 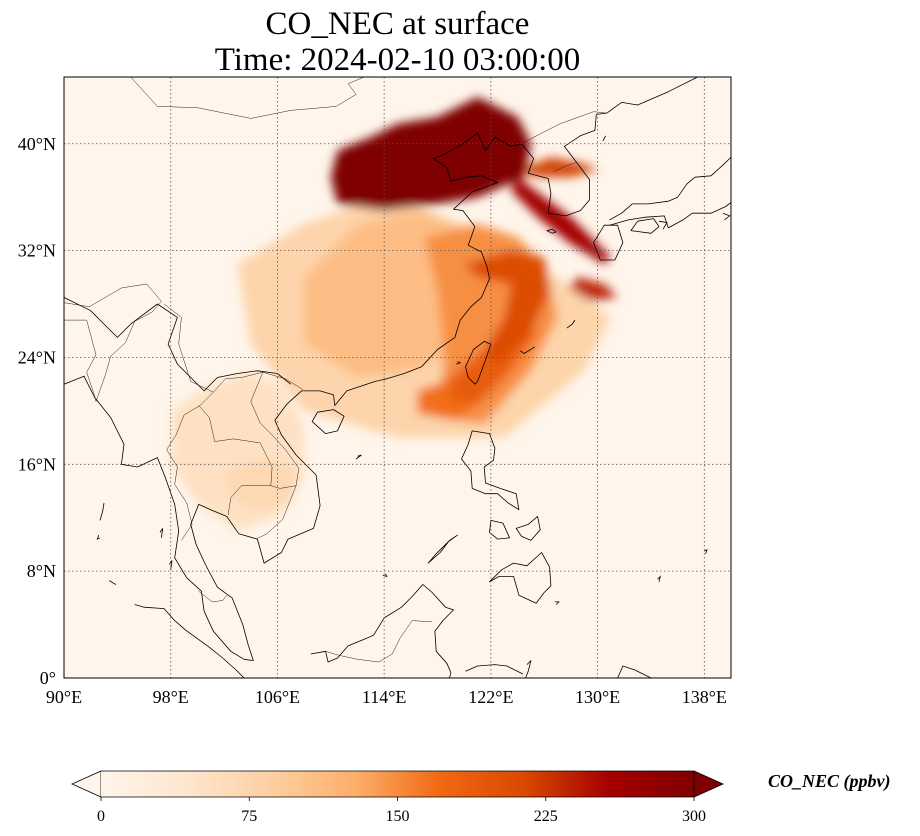 I want to click on colorbar-max-extend-arrow, so click(x=708, y=784).